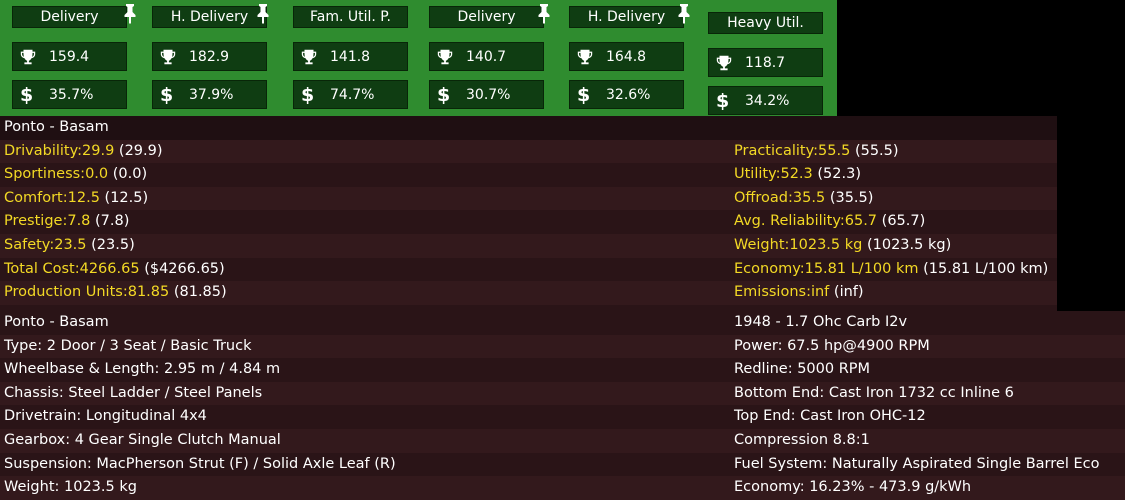 This screenshot has width=1125, height=500. I want to click on stat-label: Drivability:, so click(43, 150).